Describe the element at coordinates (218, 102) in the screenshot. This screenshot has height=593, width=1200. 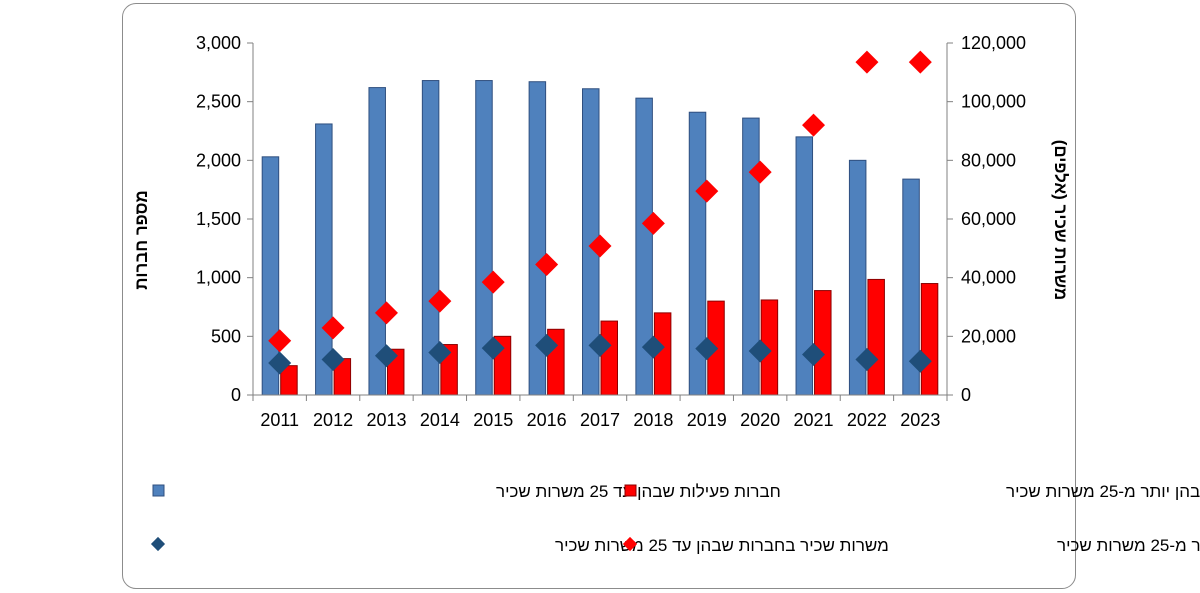
I see `y-left-tick-label: 2,500` at that location.